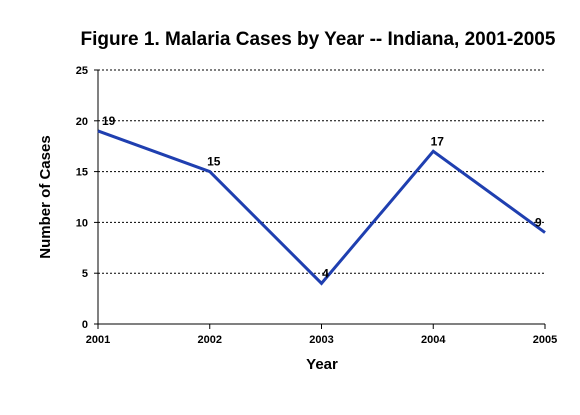 The height and width of the screenshot is (415, 580). What do you see at coordinates (82, 173) in the screenshot?
I see `y-tick-label: 15` at bounding box center [82, 173].